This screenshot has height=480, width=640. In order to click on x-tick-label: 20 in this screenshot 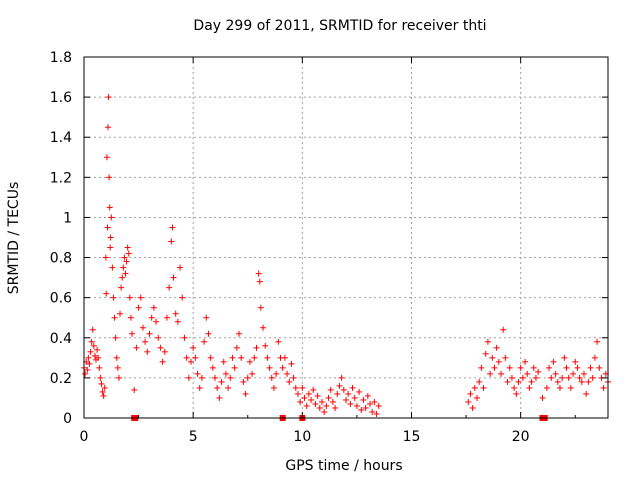, I will do `click(521, 437)`.